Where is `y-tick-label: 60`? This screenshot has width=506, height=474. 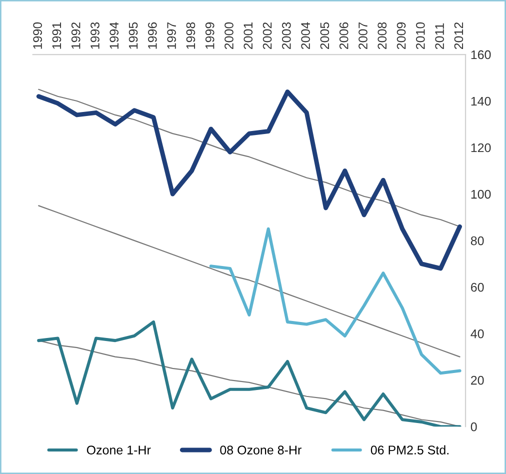
y-tick-label: 60 is located at coordinates (477, 287).